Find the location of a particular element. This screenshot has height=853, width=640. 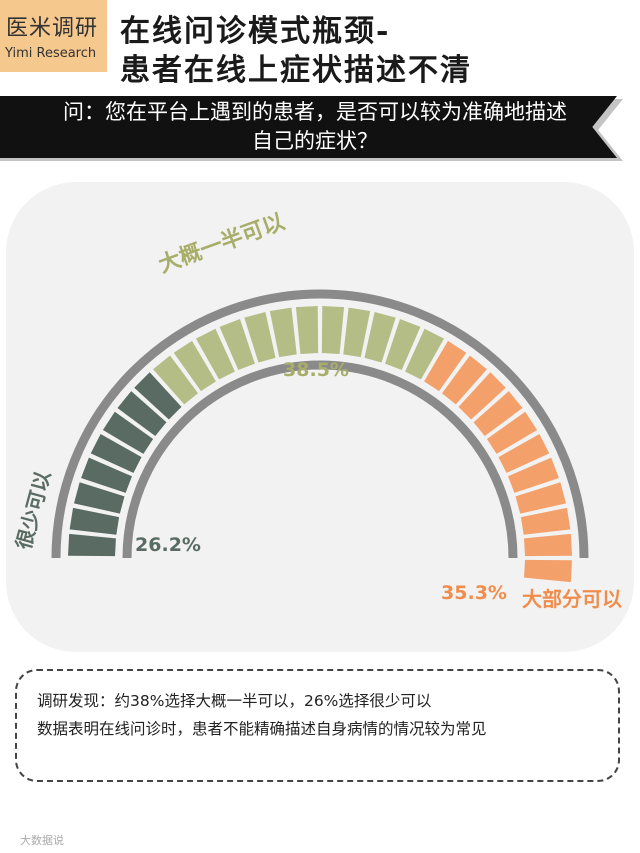

question-line-1: 问：您在平台上遇到的患者，是否可以较为准确地描述 is located at coordinates (315, 112).